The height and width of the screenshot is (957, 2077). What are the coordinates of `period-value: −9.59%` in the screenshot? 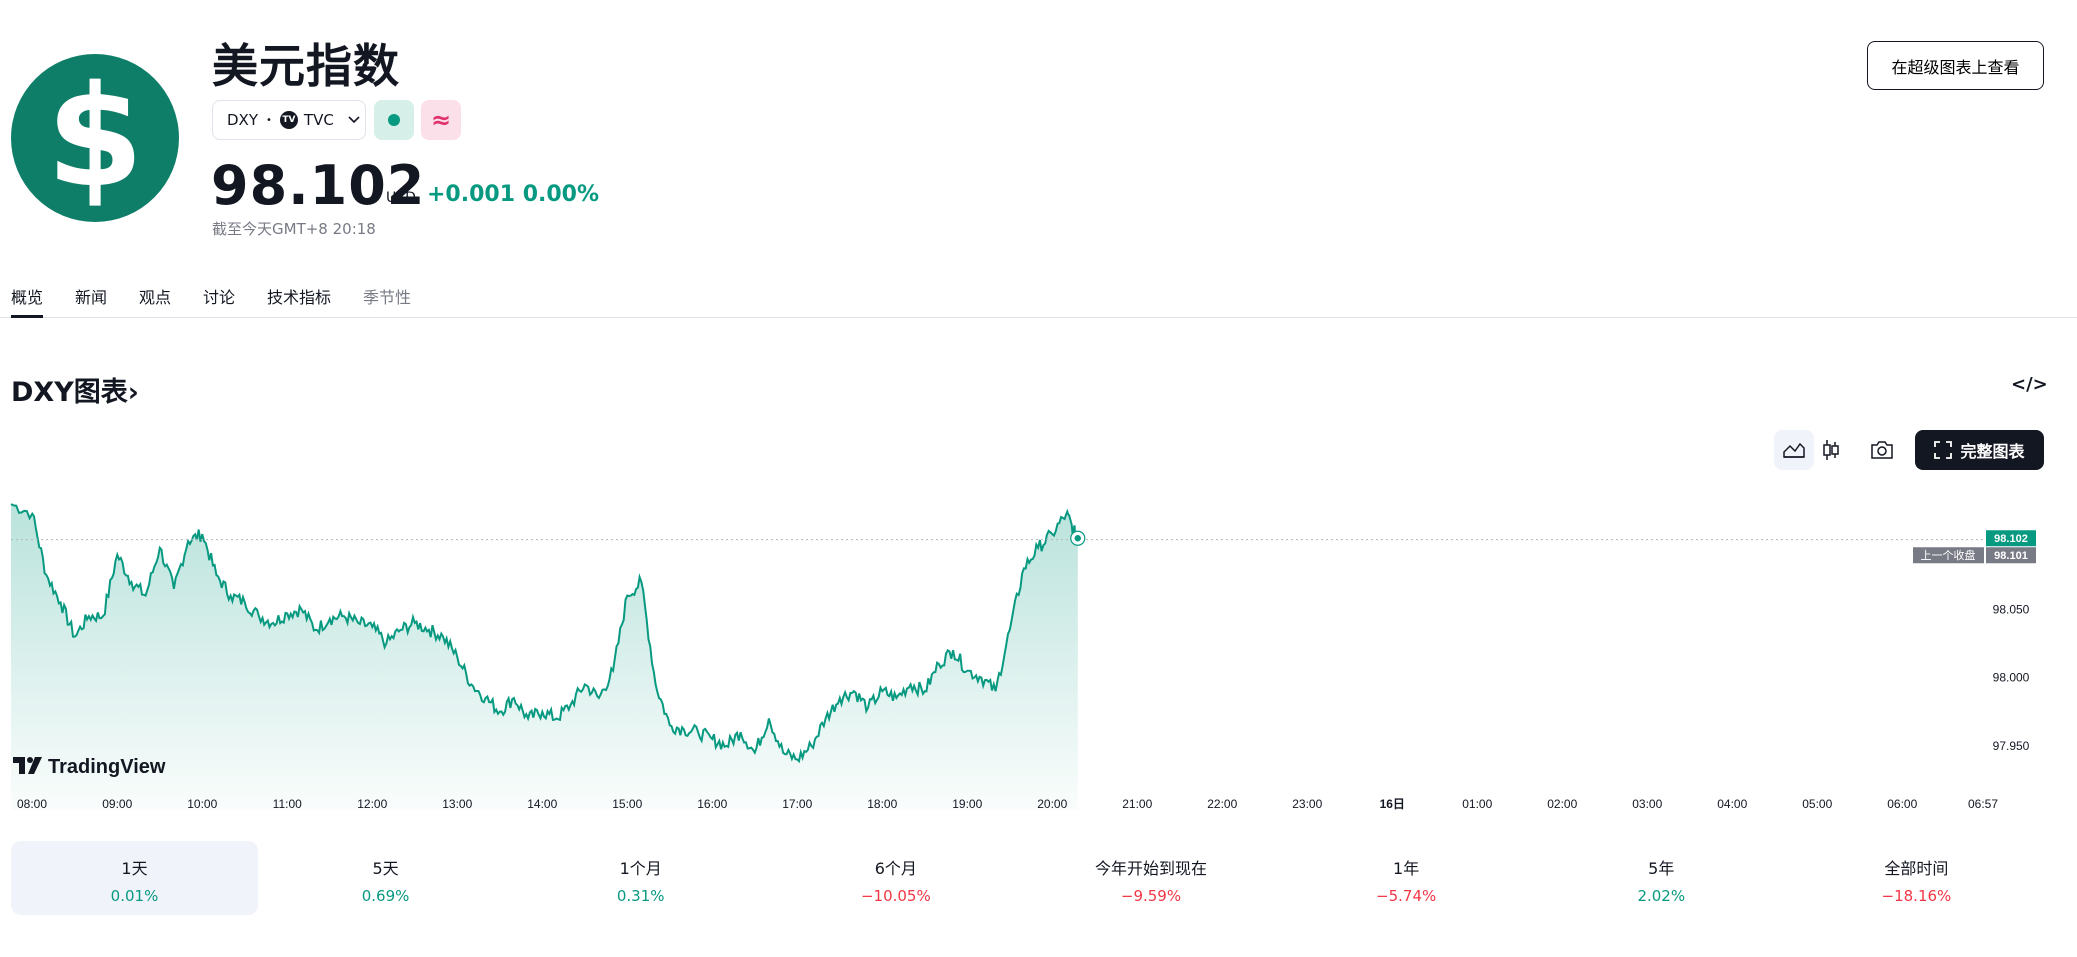 It's located at (1151, 896).